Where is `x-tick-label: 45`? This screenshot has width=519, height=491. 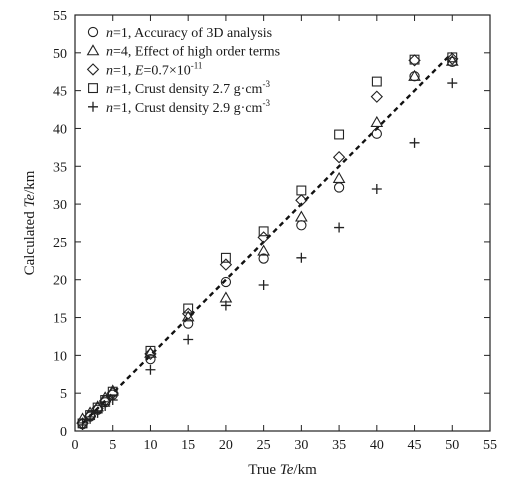 x-tick-label: 45 is located at coordinates (415, 445).